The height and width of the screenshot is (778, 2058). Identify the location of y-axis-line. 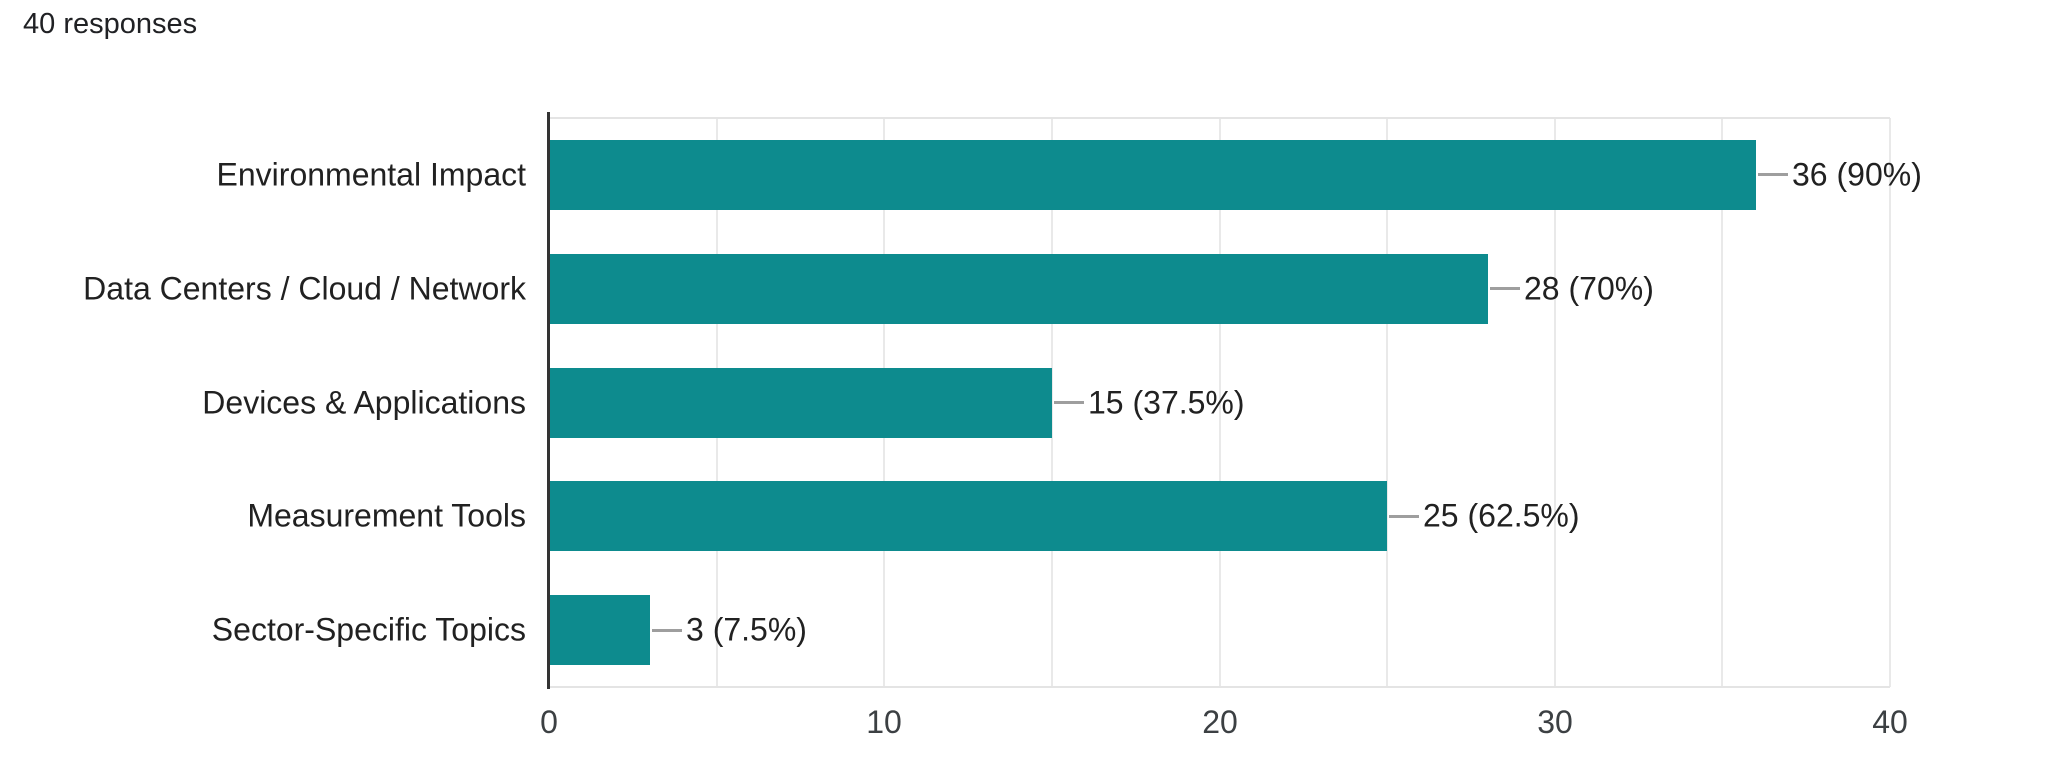
(548, 400).